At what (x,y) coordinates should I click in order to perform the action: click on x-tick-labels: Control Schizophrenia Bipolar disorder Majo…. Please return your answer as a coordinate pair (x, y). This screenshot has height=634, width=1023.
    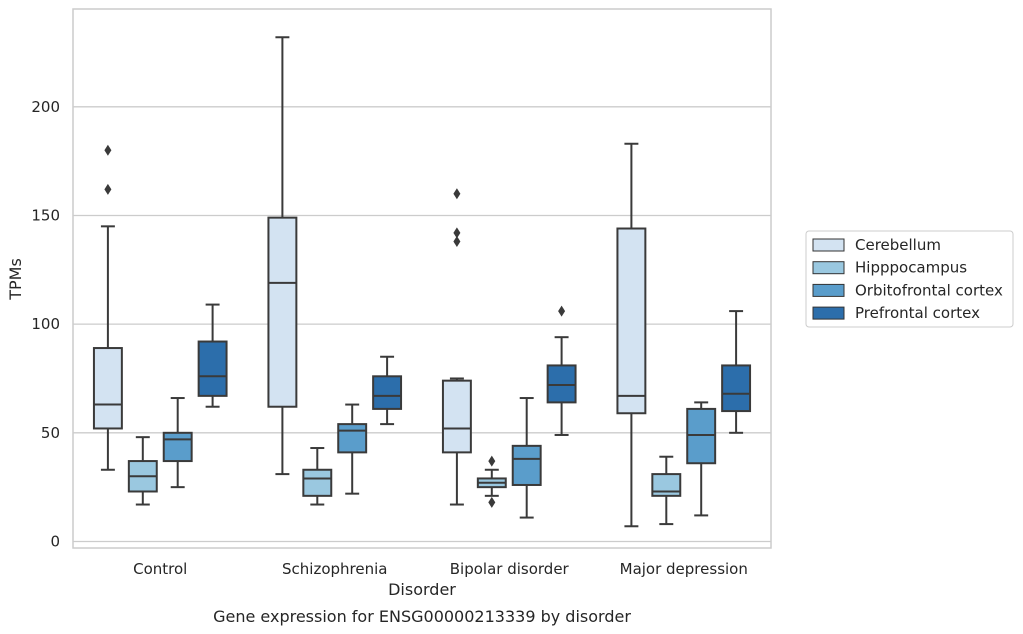
    Looking at the image, I should click on (440, 569).